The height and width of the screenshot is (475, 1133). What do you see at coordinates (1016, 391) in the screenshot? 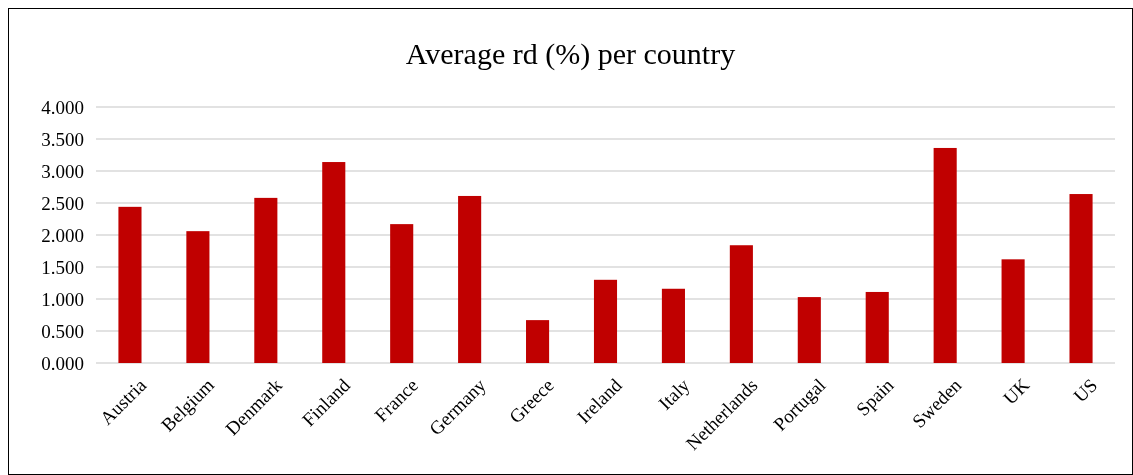
I see `x-tick-label: UK` at bounding box center [1016, 391].